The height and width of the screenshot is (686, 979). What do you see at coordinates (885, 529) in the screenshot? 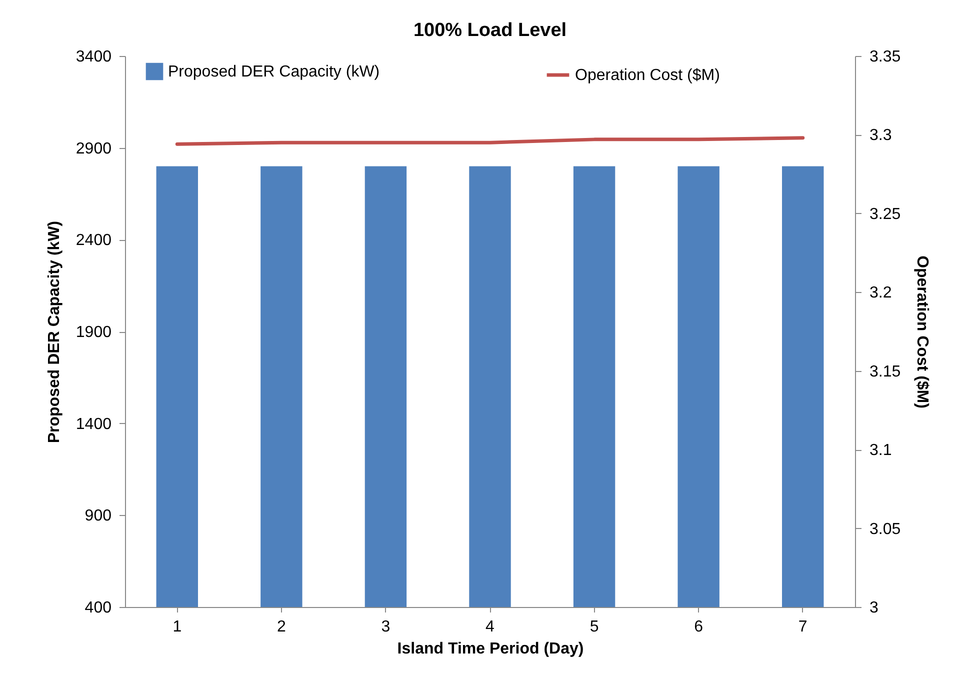
I see `y2-tick-label: 3.05` at bounding box center [885, 529].